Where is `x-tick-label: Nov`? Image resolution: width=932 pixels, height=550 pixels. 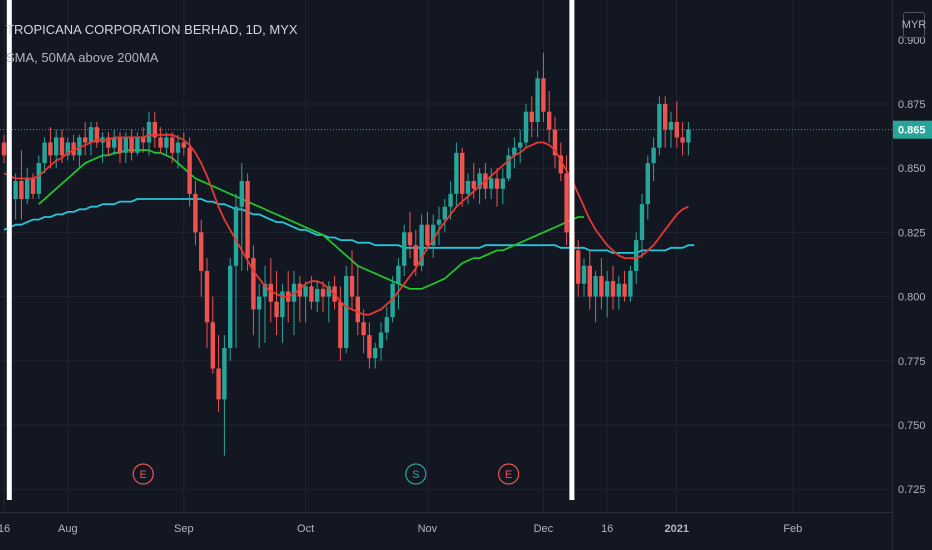
x-tick-label: Nov is located at coordinates (428, 529).